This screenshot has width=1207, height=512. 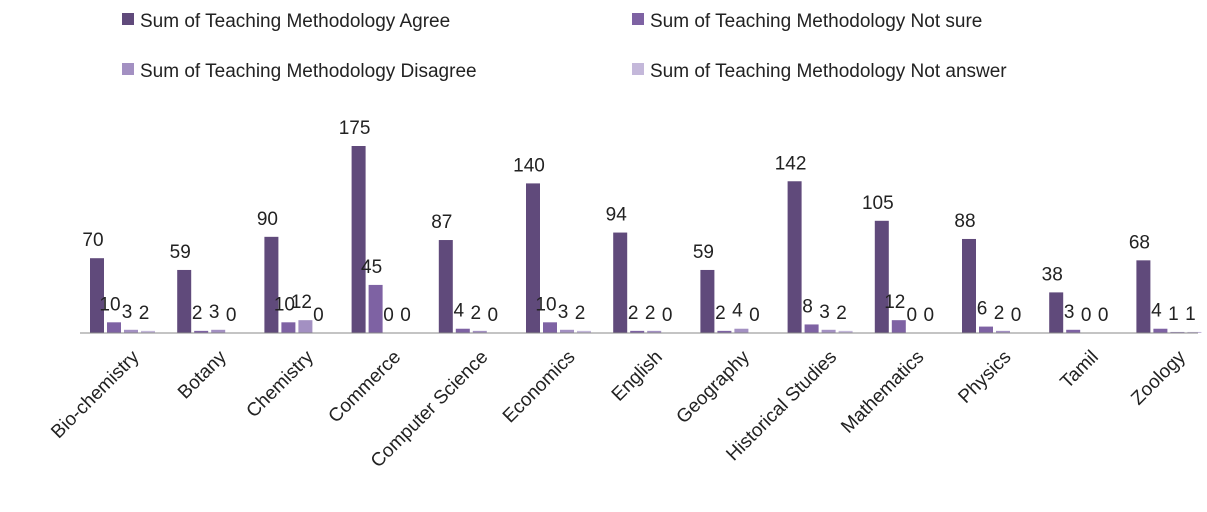 I want to click on data-label: 175, so click(x=355, y=128).